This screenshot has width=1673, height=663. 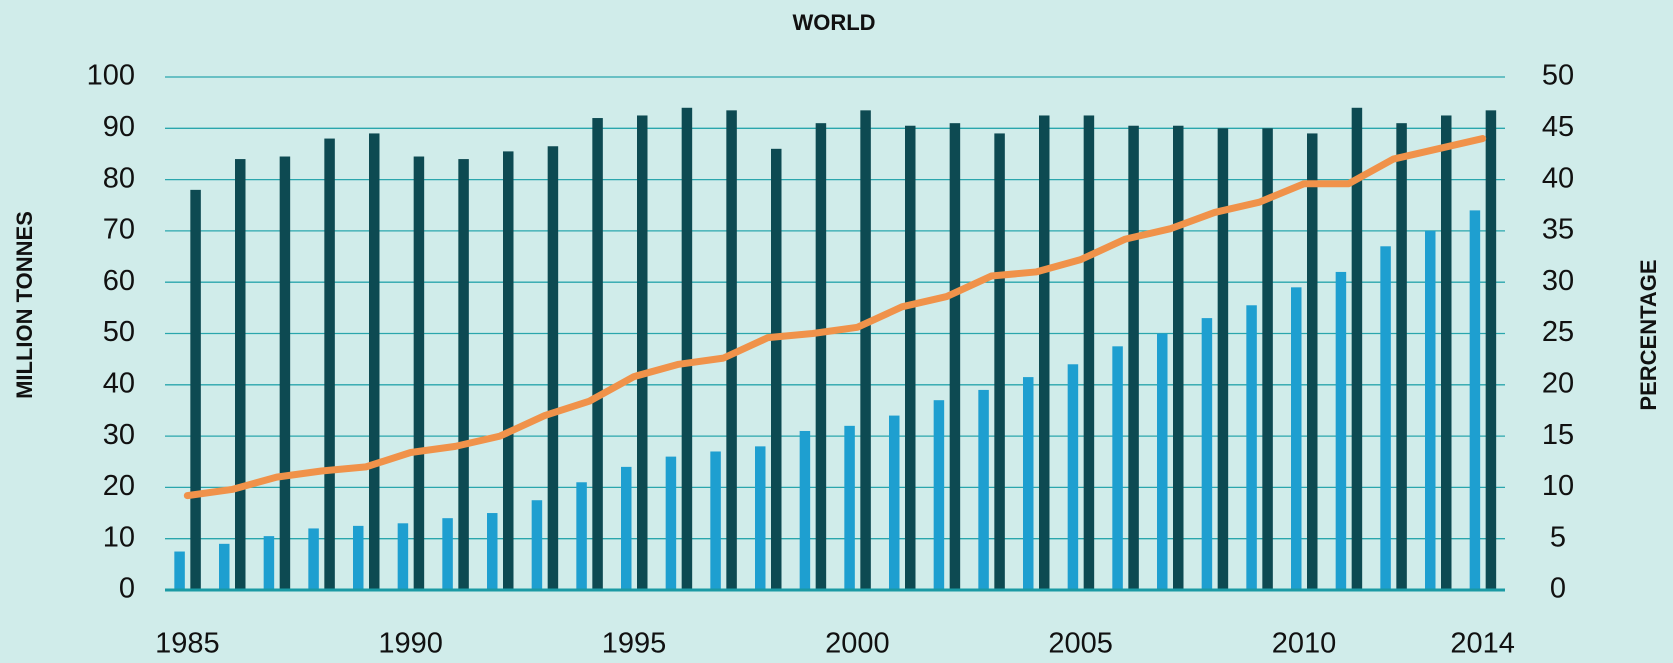 I want to click on y2-tick-label: 40, so click(x=1558, y=178).